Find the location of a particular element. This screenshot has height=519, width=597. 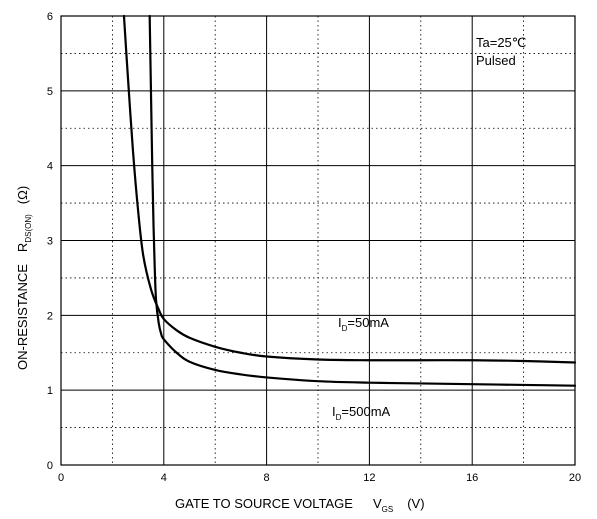

y-tick-label: 1 is located at coordinates (50, 391).